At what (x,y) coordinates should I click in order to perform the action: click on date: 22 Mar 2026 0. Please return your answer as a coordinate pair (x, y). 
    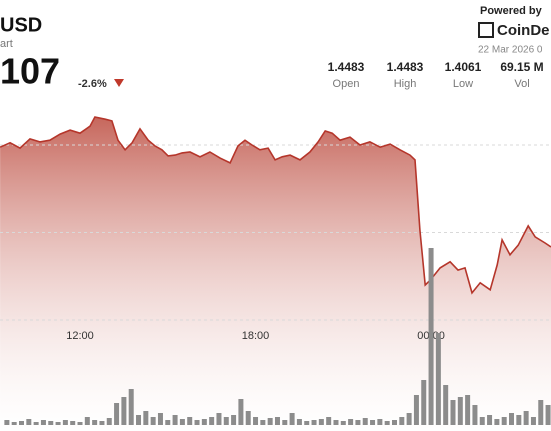
    Looking at the image, I should click on (510, 50).